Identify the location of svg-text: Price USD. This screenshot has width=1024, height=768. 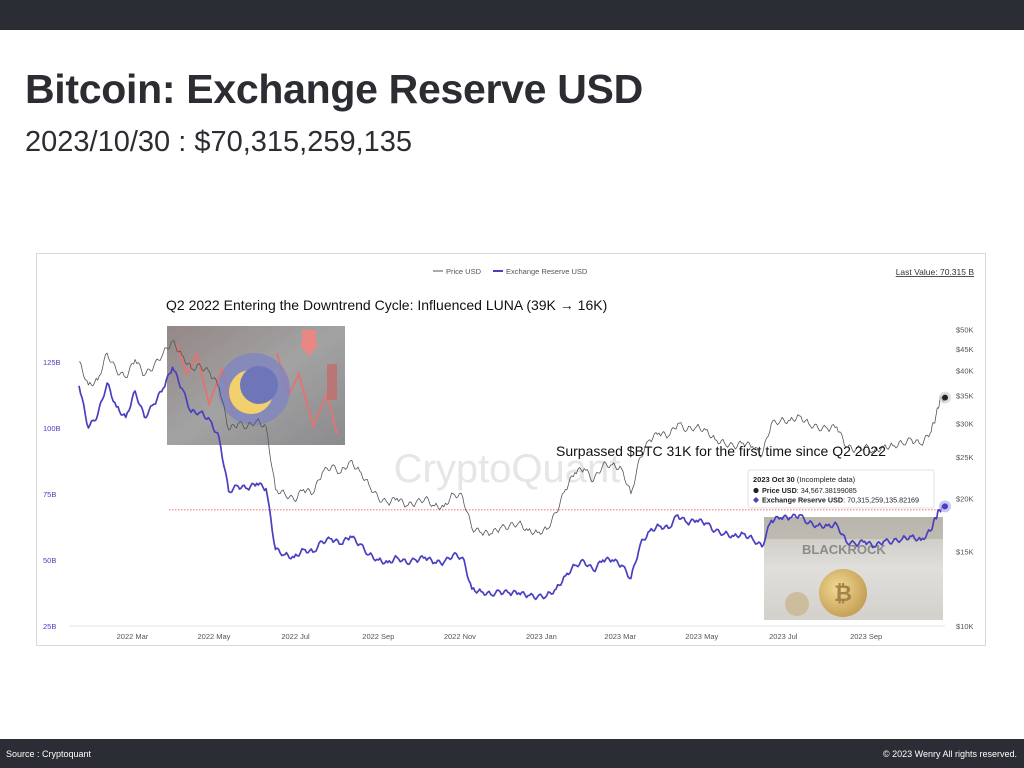
(464, 271).